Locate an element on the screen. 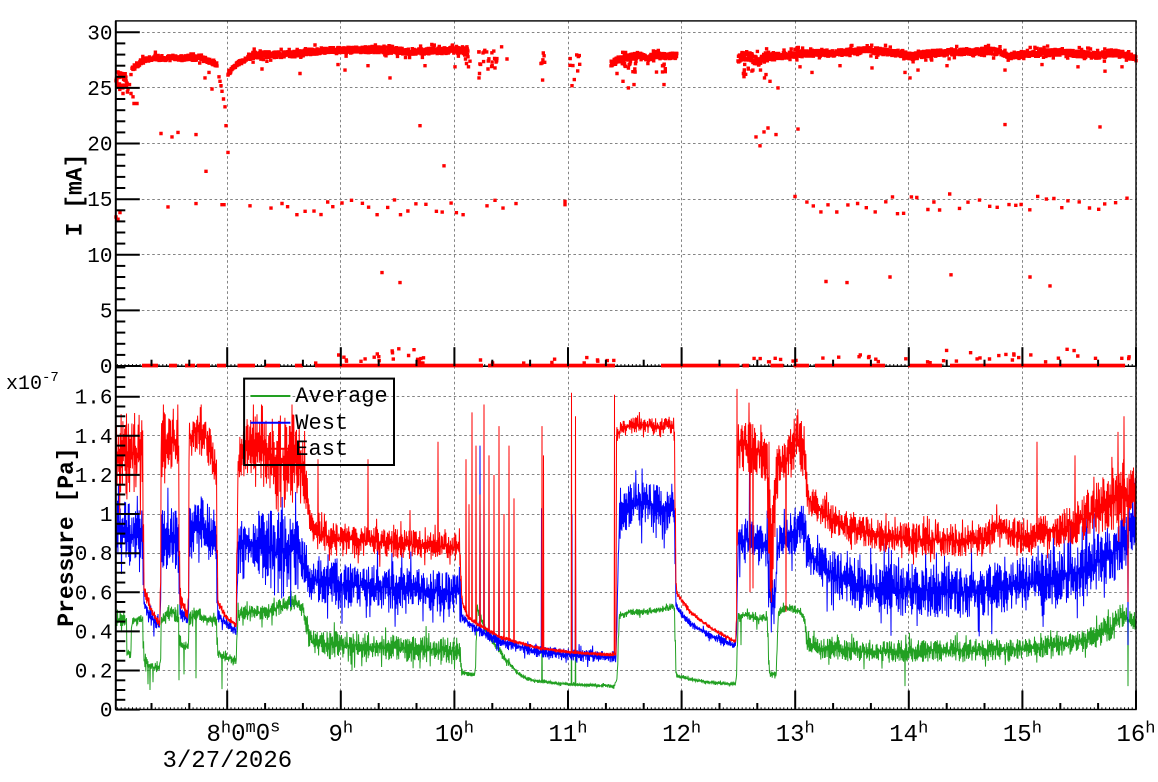 The width and height of the screenshot is (1158, 782). svg-text: 1 is located at coordinates (106, 516).